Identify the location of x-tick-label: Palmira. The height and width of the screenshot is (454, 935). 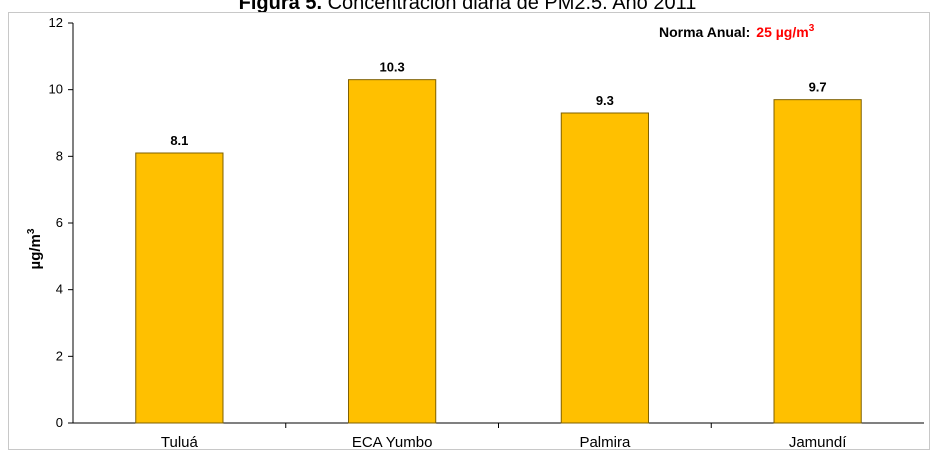
(605, 441).